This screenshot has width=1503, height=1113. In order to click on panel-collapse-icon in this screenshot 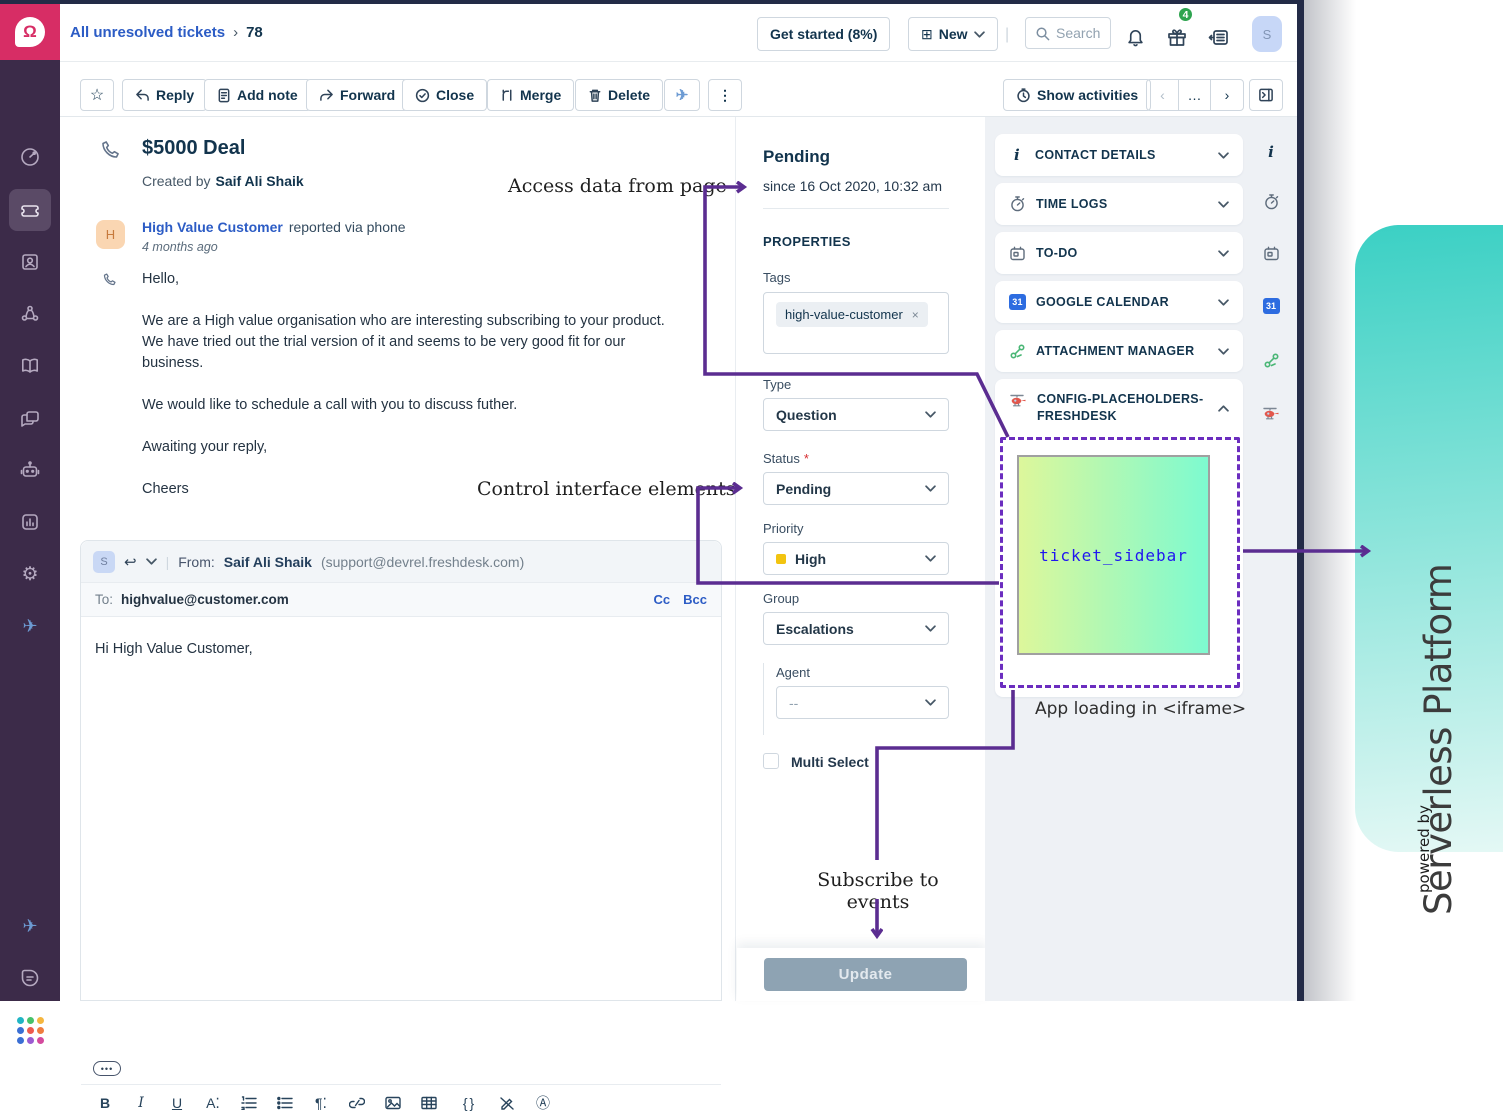, I will do `click(1266, 95)`.